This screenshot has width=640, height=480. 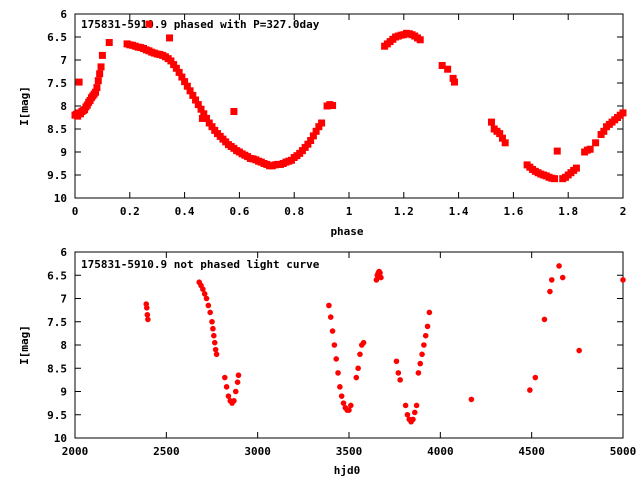 I want to click on x-tick-label: 5000, so click(x=623, y=451).